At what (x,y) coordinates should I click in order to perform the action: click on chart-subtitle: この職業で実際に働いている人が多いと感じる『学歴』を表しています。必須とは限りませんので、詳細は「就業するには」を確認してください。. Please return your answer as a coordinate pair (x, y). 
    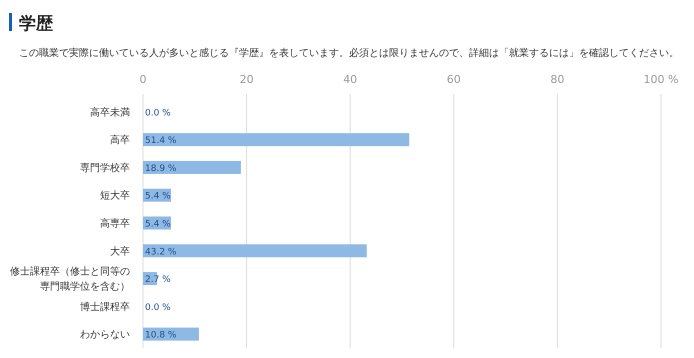
    Looking at the image, I should click on (349, 53).